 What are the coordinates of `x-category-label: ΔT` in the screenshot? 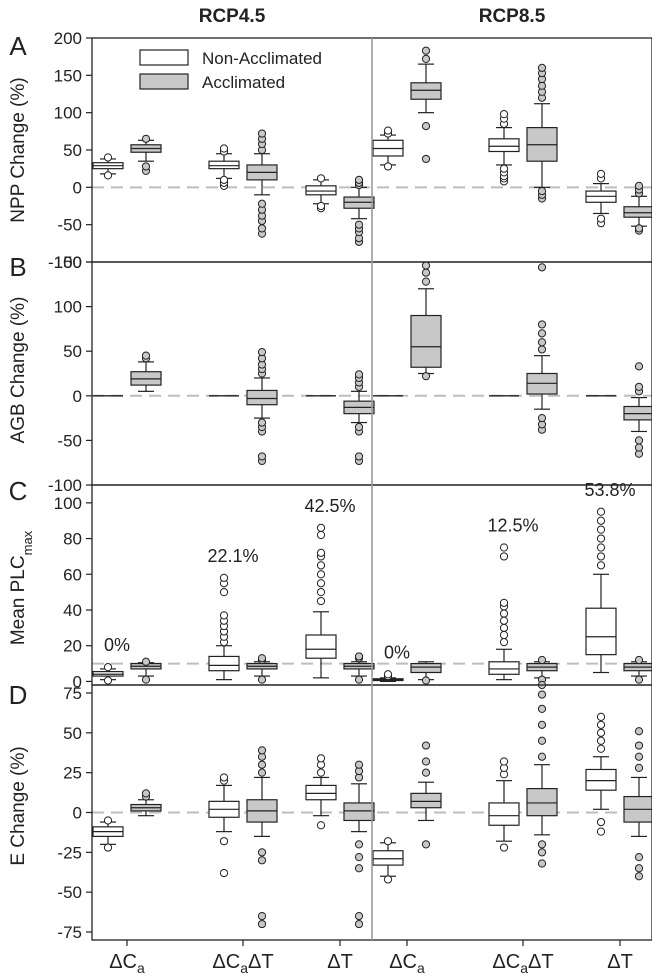 It's located at (340, 962).